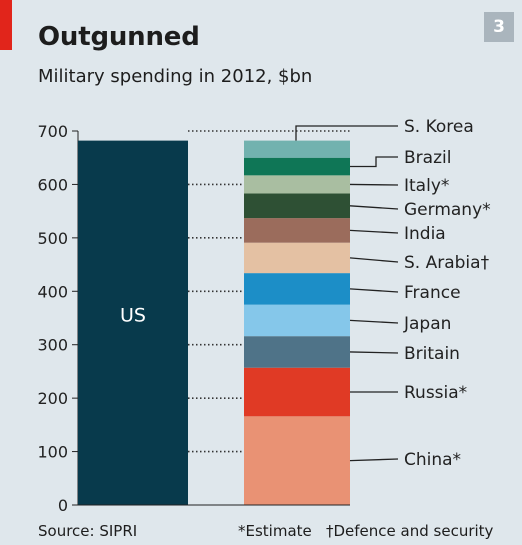  Describe the element at coordinates (133, 315) in the screenshot. I see `us-bar-label: US` at that location.